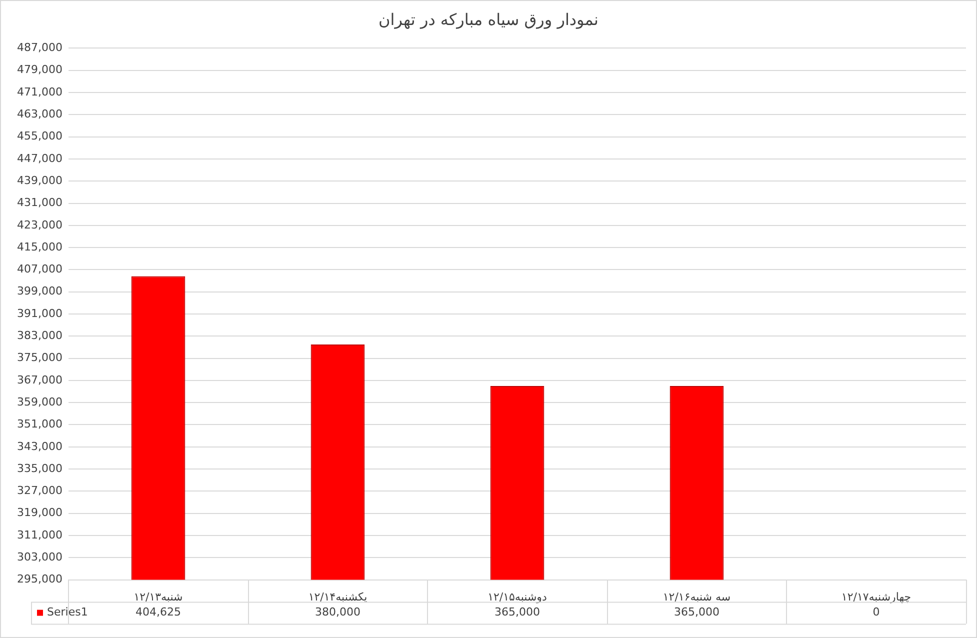  Describe the element at coordinates (39, 424) in the screenshot. I see `y-tick-label: 351,000` at that location.